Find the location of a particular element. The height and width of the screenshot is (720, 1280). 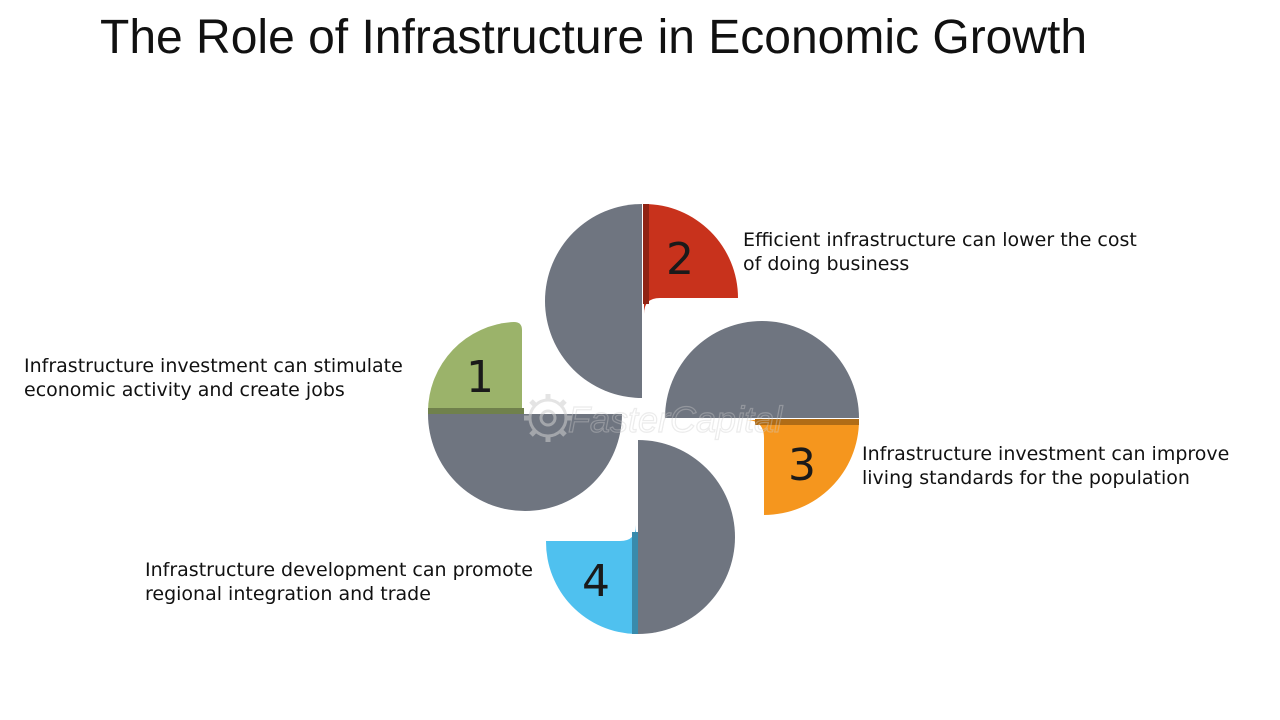

blade-3-edge is located at coordinates (807, 422).